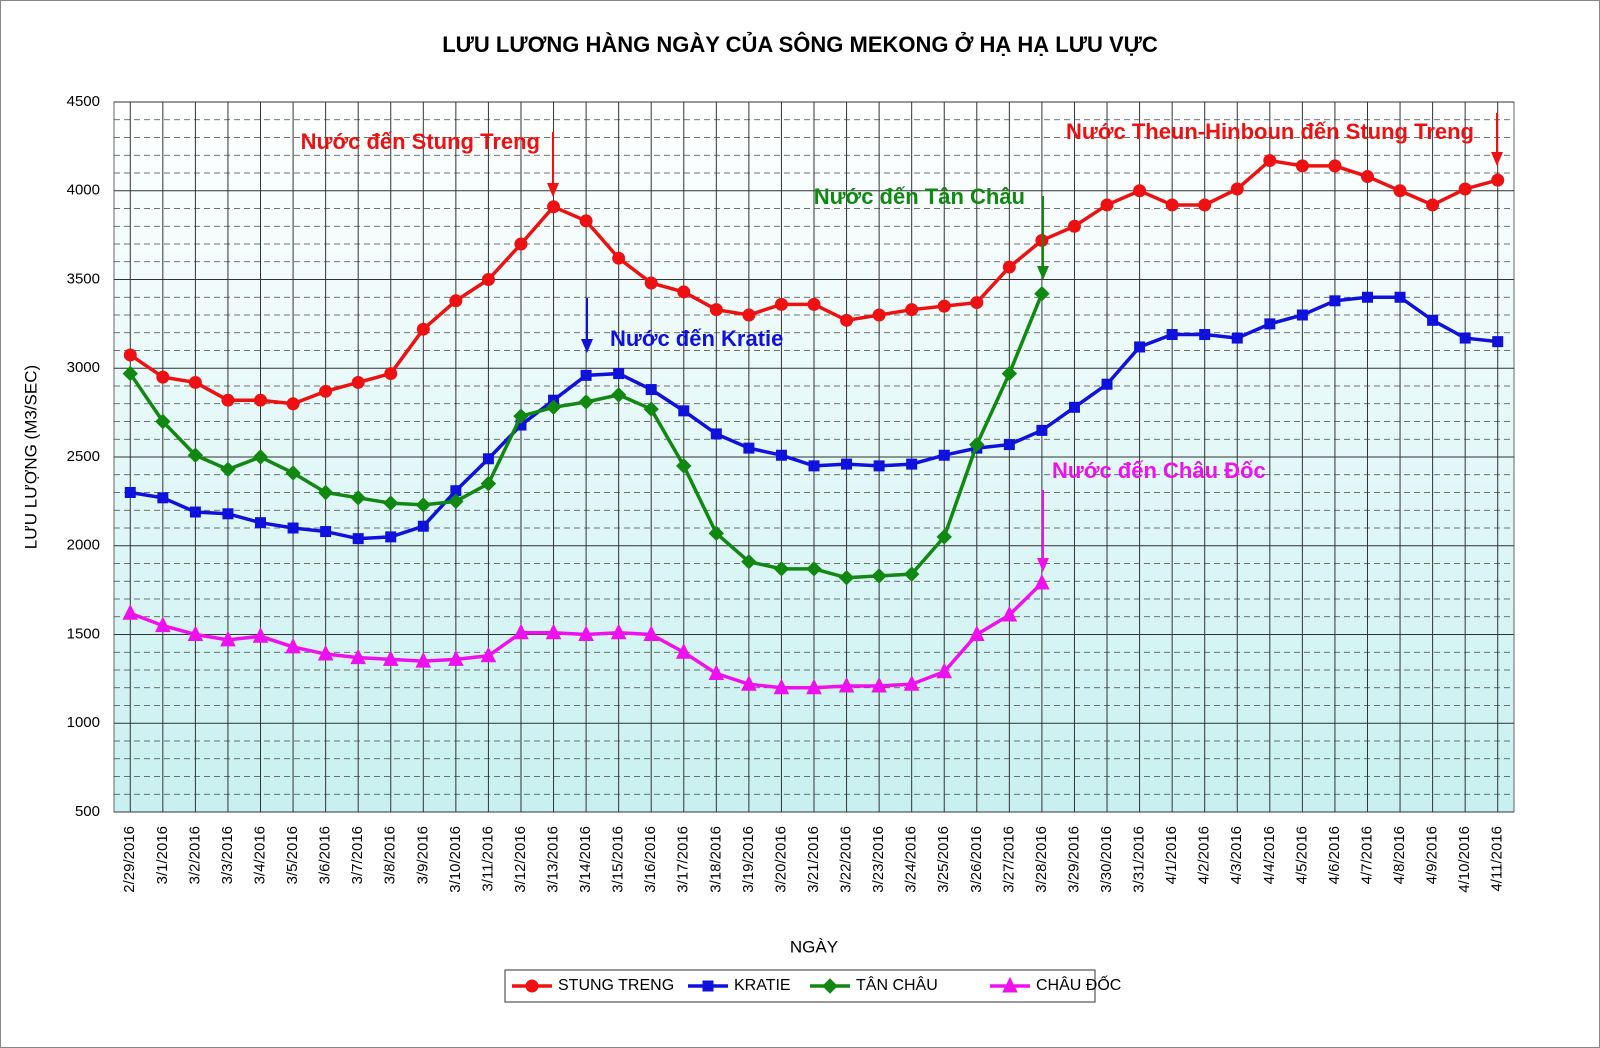  What do you see at coordinates (520, 859) in the screenshot?
I see `x-tick-label: 3/12/2016` at bounding box center [520, 859].